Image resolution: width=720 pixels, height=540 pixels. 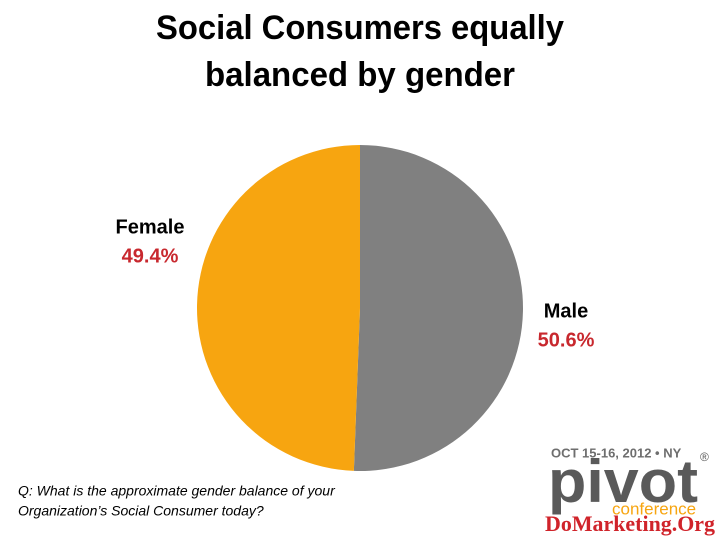 What do you see at coordinates (623, 481) in the screenshot?
I see `logo-name: pivot` at bounding box center [623, 481].